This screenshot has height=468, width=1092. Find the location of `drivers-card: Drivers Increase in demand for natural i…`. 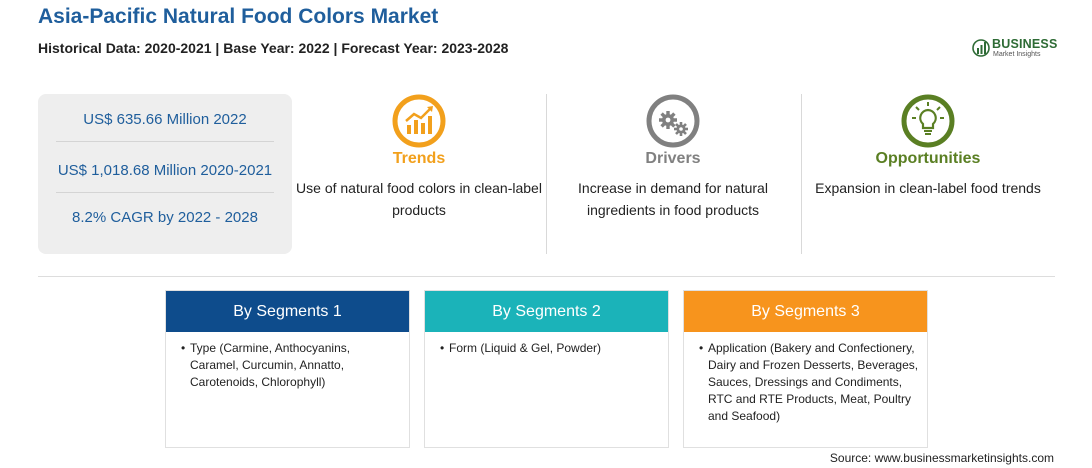

drivers-card: Drivers Increase in demand for natural i… is located at coordinates (673, 174).